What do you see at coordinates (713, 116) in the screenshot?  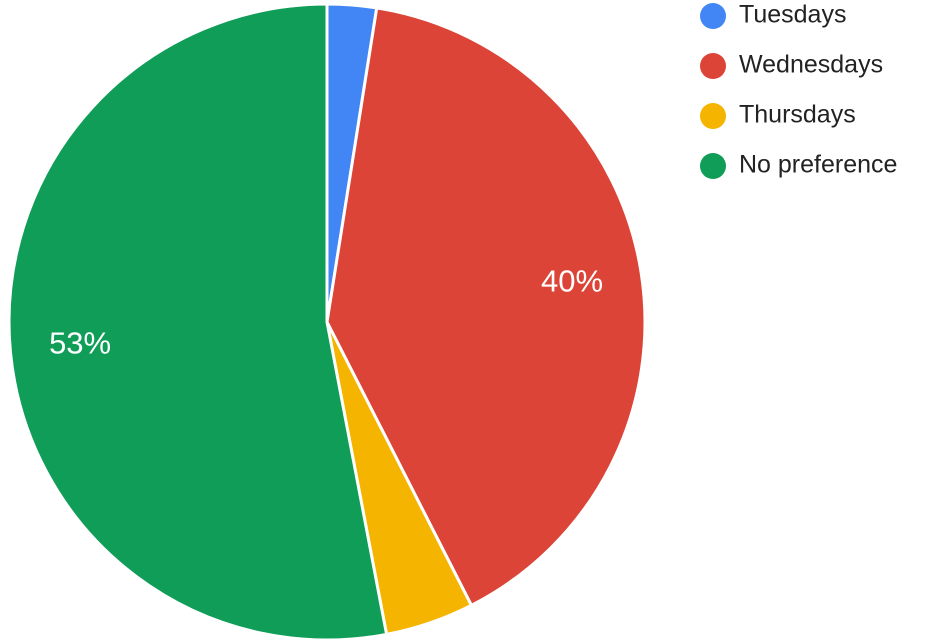 I see `legend-swatch-thursdays` at bounding box center [713, 116].